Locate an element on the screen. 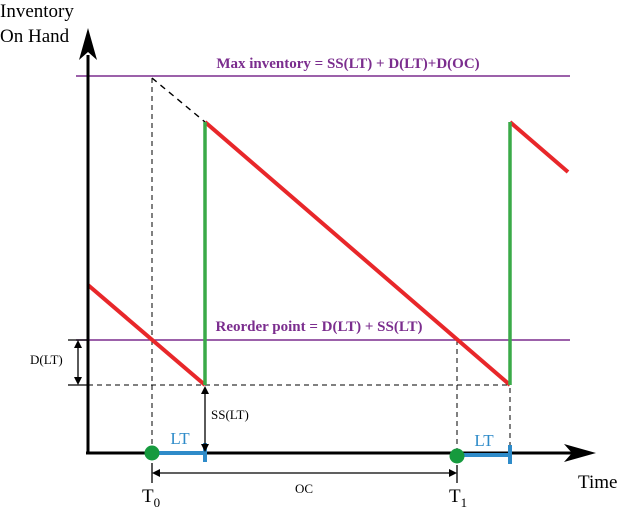 Image resolution: width=622 pixels, height=514 pixels. dashed-projection-diagonal is located at coordinates (178, 100).